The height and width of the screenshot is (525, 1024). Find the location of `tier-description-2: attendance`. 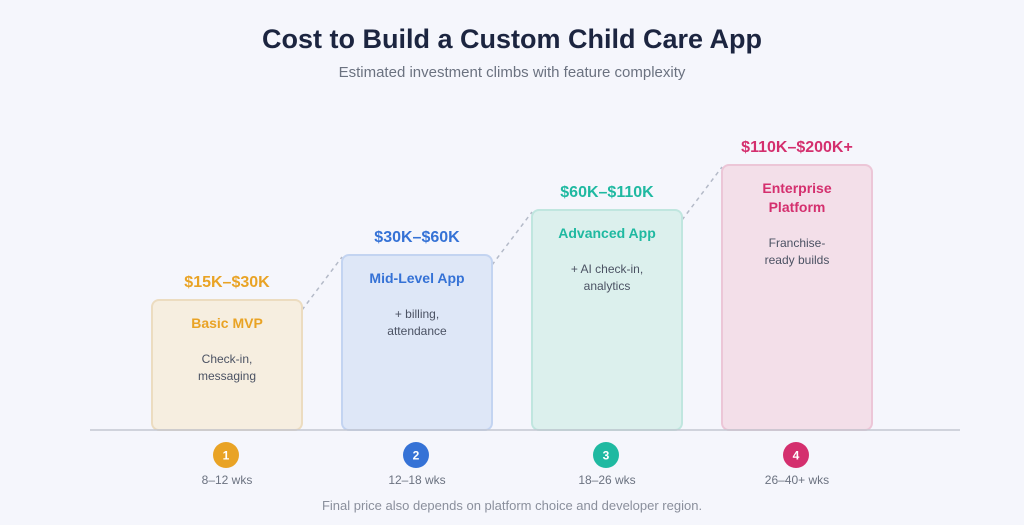

tier-description-2: attendance is located at coordinates (417, 331).